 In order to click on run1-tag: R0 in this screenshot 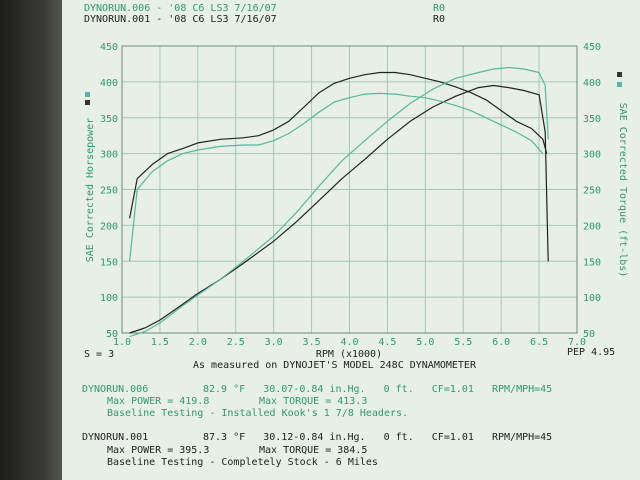, I will do `click(439, 8)`.